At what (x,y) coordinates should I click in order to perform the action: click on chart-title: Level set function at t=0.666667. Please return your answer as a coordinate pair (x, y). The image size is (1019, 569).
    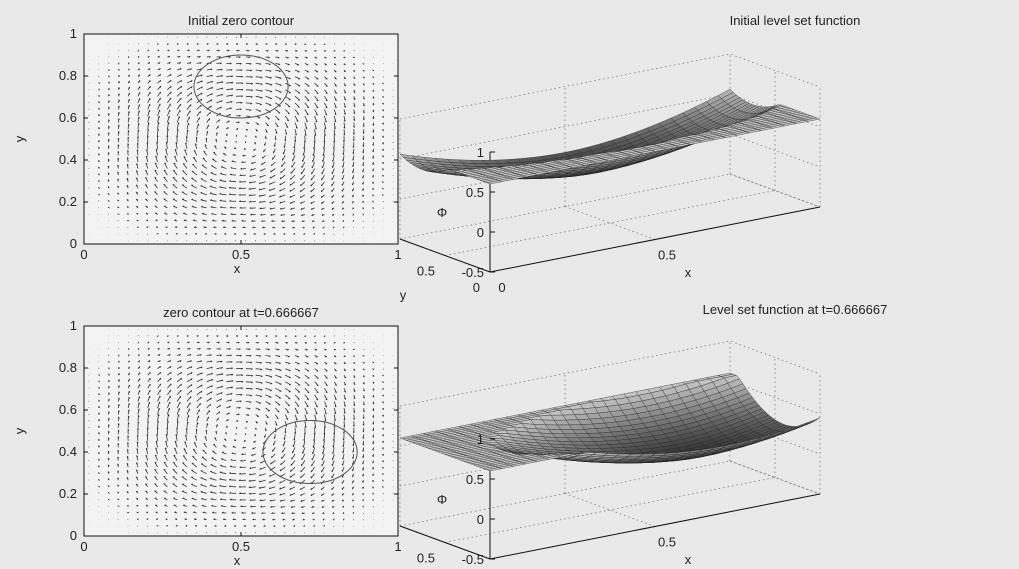
    Looking at the image, I should click on (795, 309).